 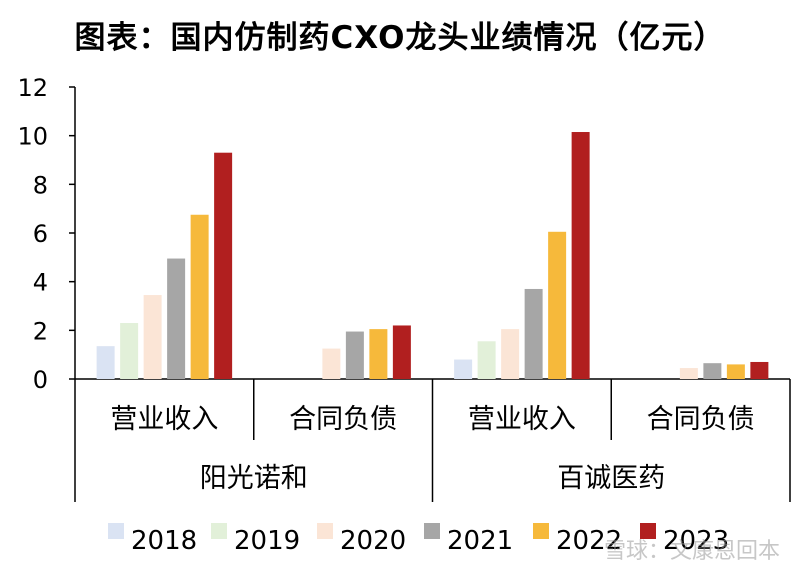 I want to click on y-tick-label: 4, so click(x=40, y=283).